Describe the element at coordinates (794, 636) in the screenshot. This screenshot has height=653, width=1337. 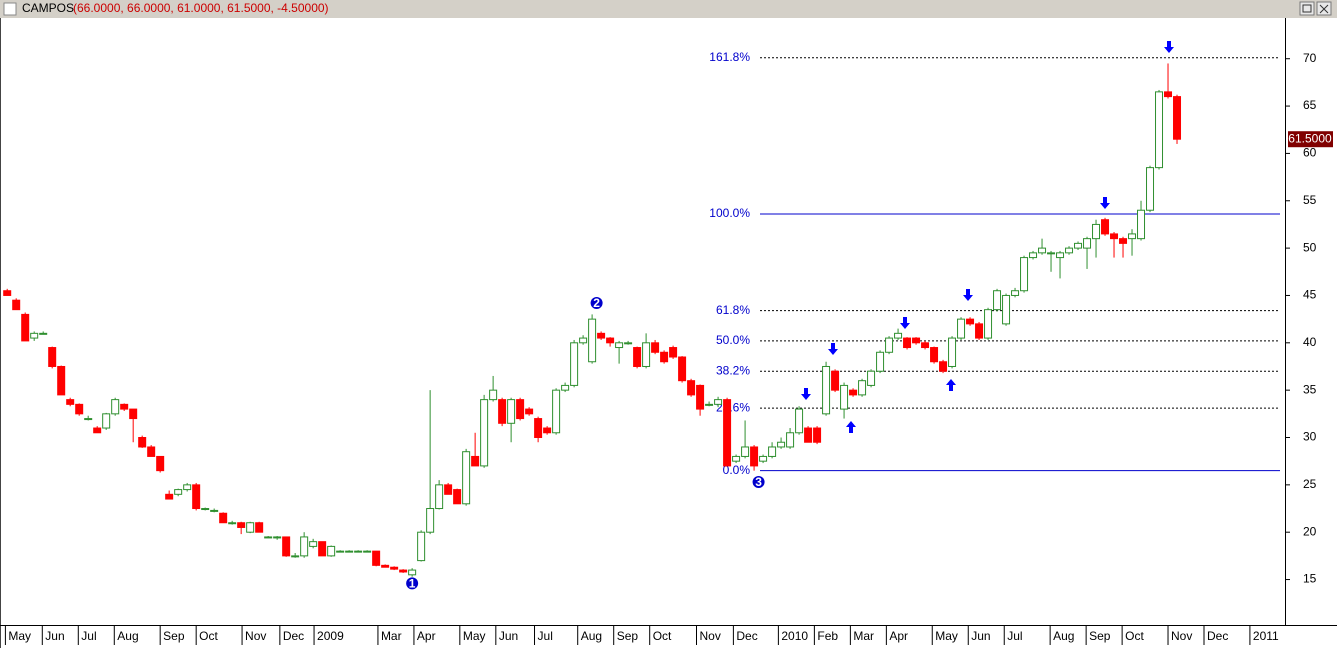
I see `x-tick-label: 2010` at that location.